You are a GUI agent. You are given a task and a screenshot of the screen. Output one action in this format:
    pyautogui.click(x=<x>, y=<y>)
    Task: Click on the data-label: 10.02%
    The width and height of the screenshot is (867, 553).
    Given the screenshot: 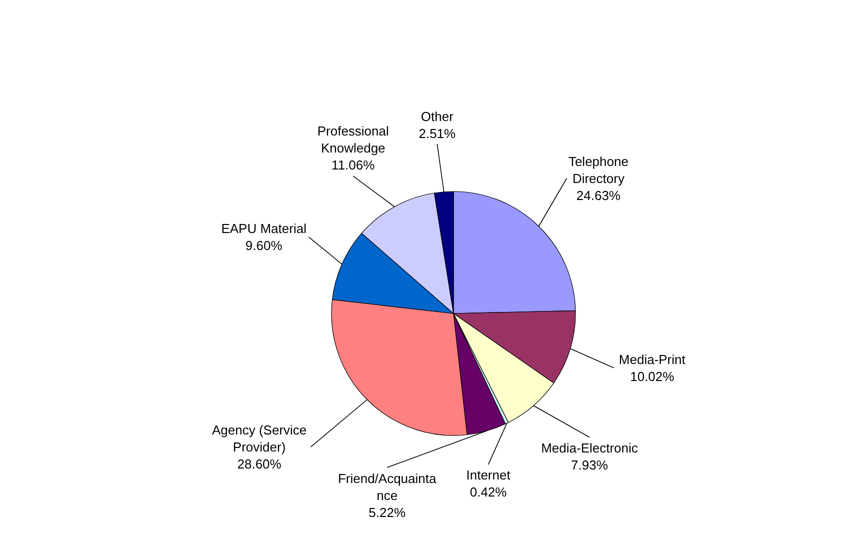 What is the action you would take?
    pyautogui.click(x=652, y=376)
    